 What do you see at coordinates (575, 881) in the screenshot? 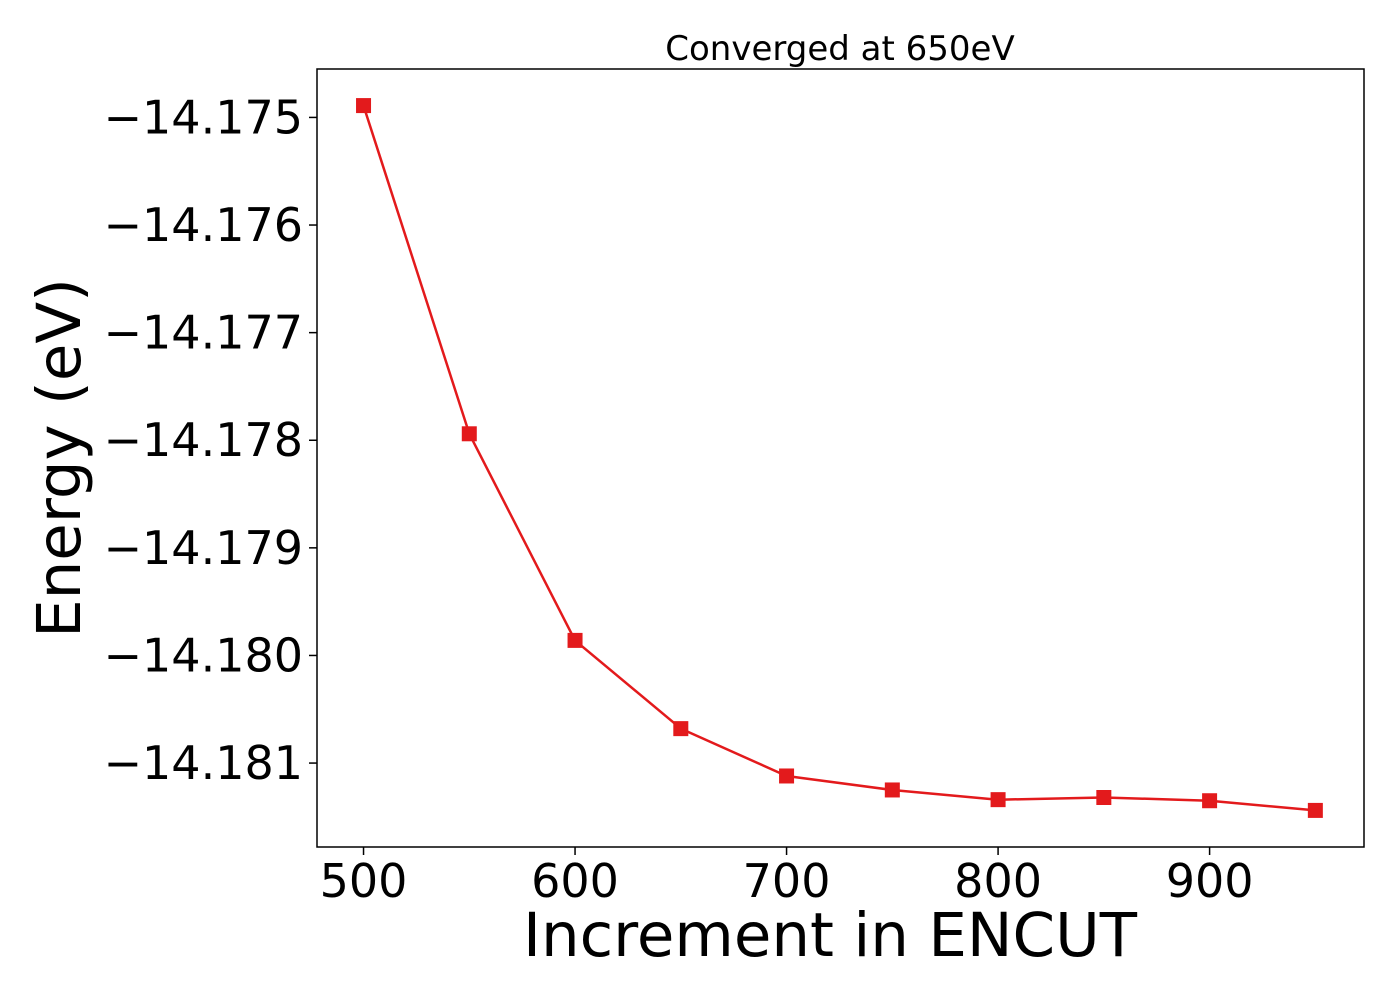
I see `x-tick-label: 600` at bounding box center [575, 881].